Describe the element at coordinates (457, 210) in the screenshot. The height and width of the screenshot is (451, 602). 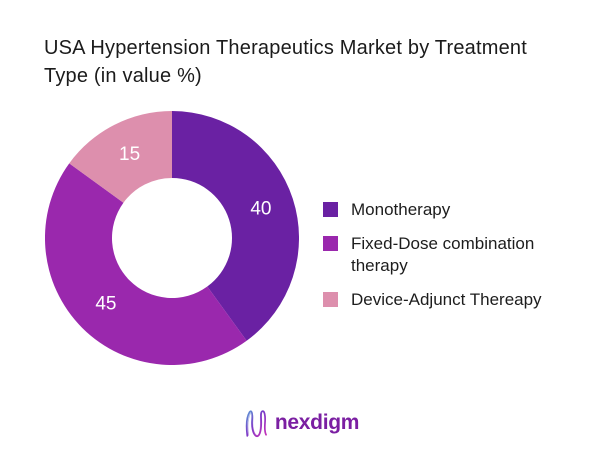
I see `legend-item-monotherapy: Monotherapy` at that location.